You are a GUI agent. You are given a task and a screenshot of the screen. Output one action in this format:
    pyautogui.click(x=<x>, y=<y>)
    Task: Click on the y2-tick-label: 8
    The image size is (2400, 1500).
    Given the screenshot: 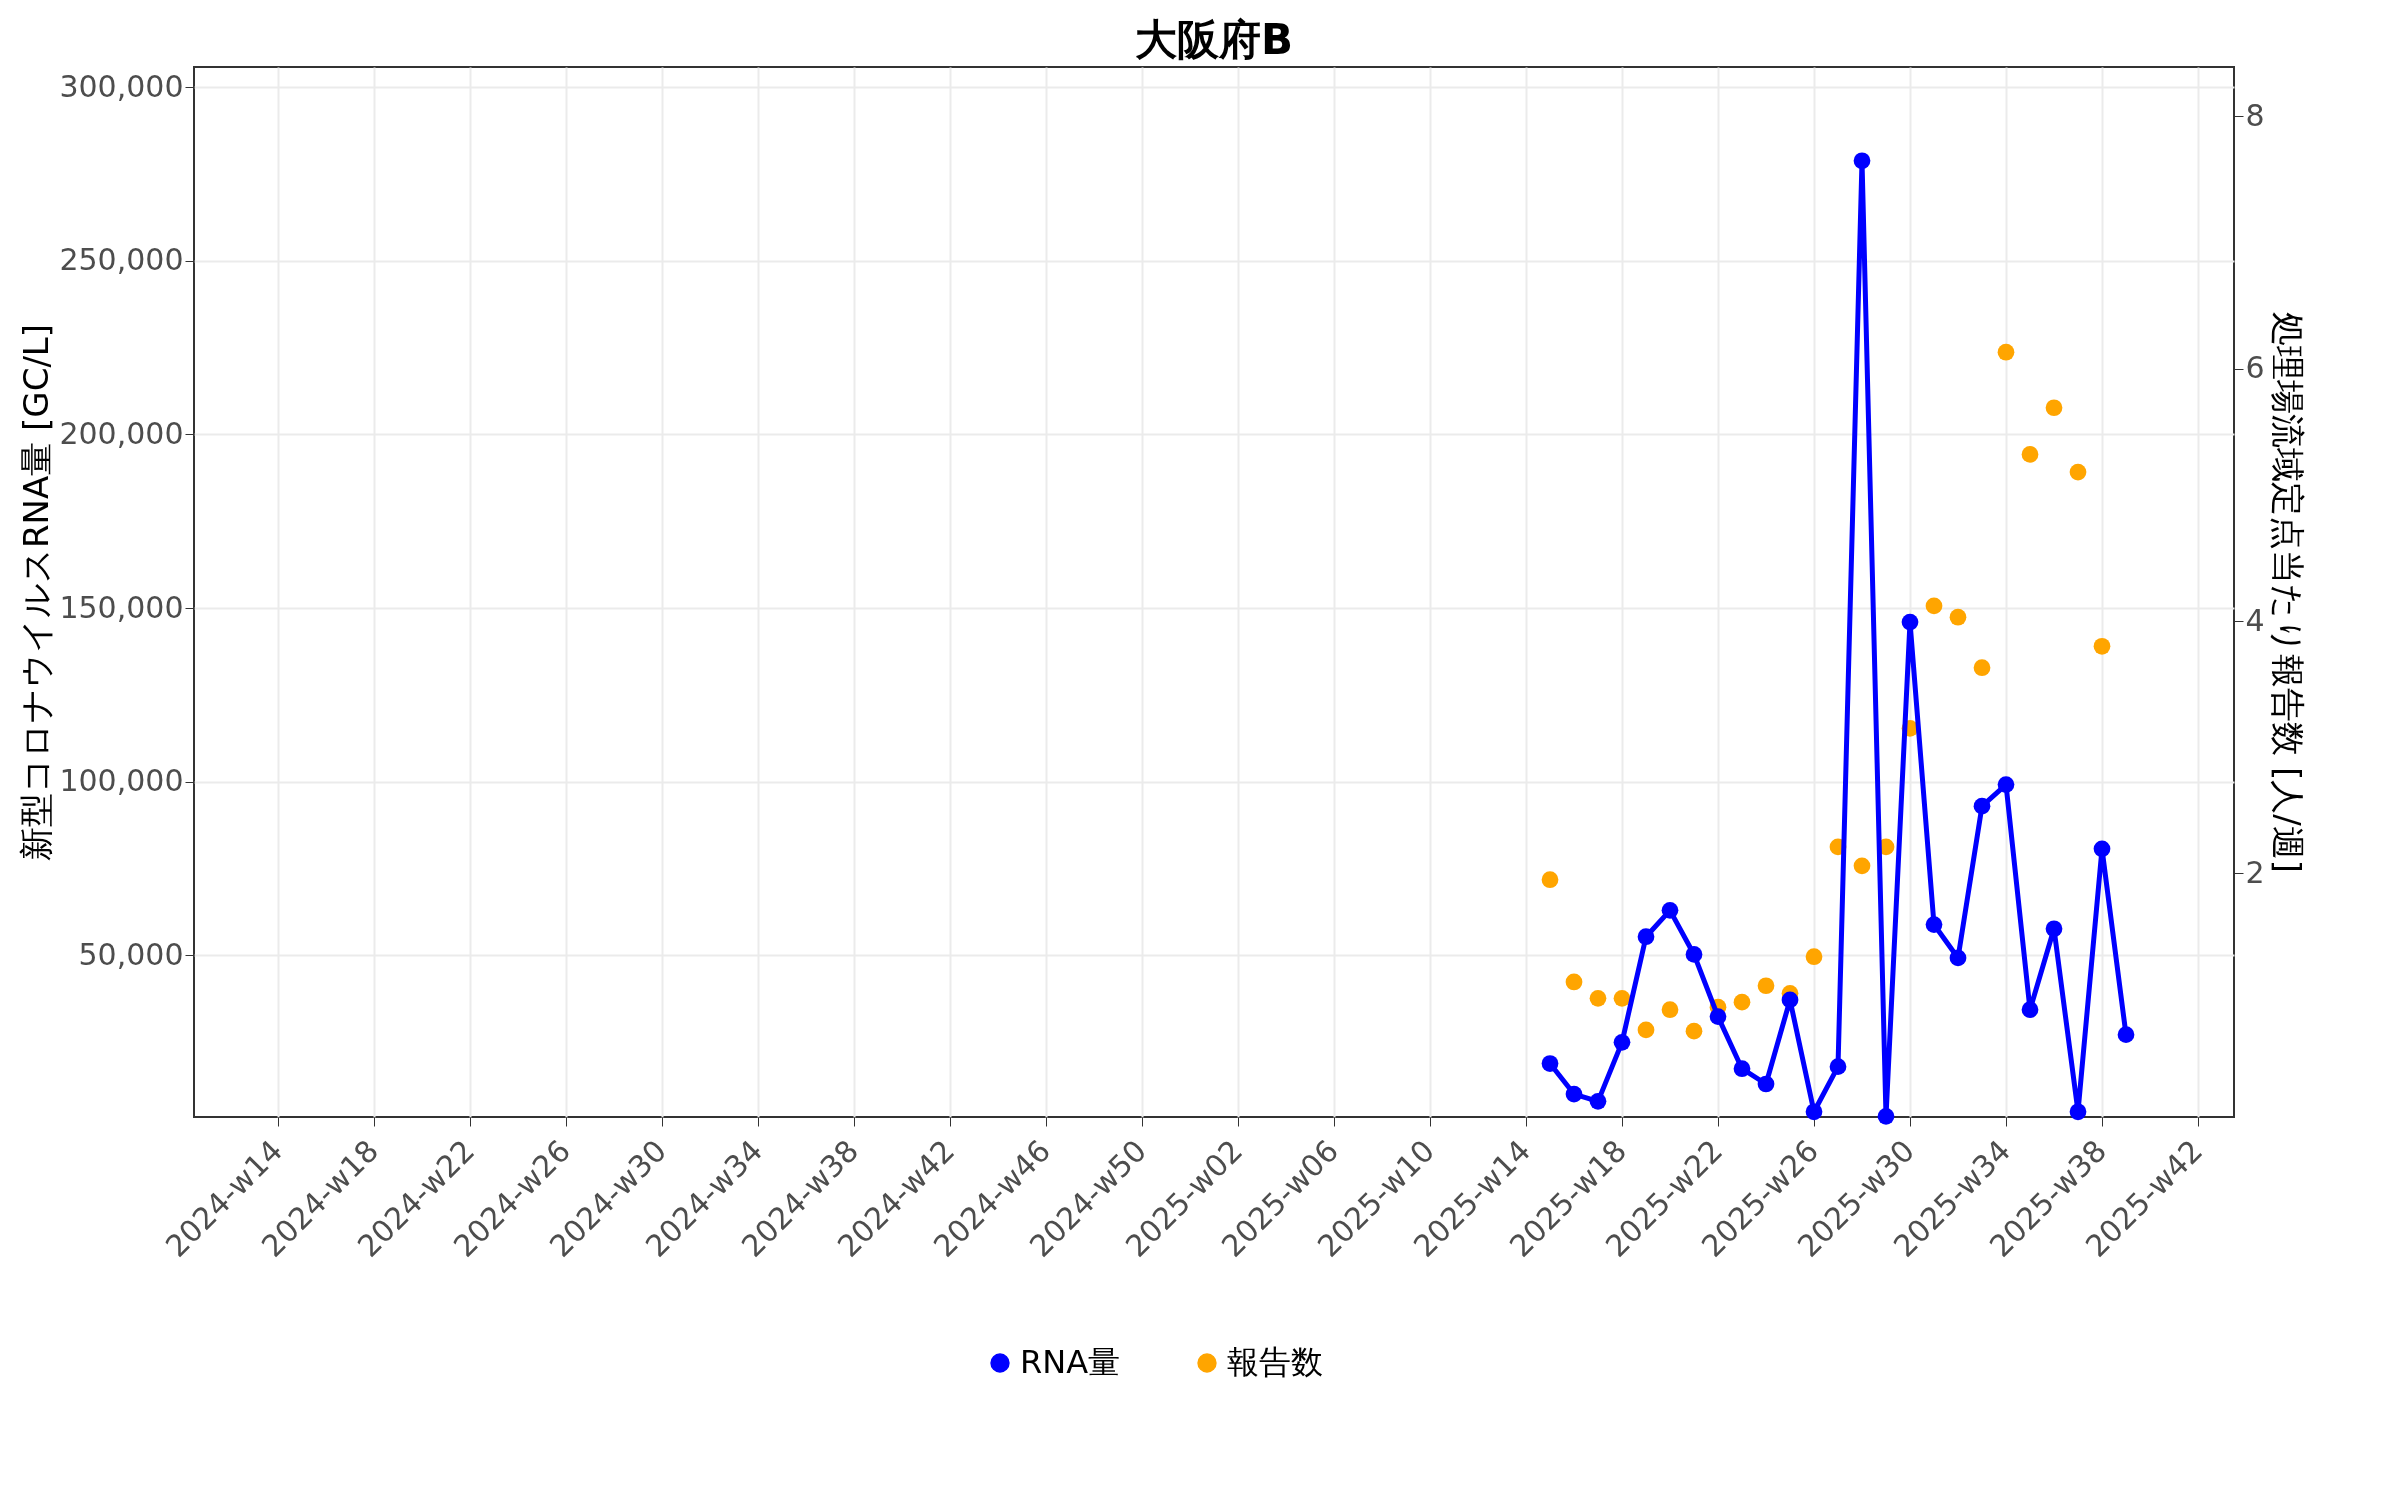 What is the action you would take?
    pyautogui.click(x=2255, y=115)
    